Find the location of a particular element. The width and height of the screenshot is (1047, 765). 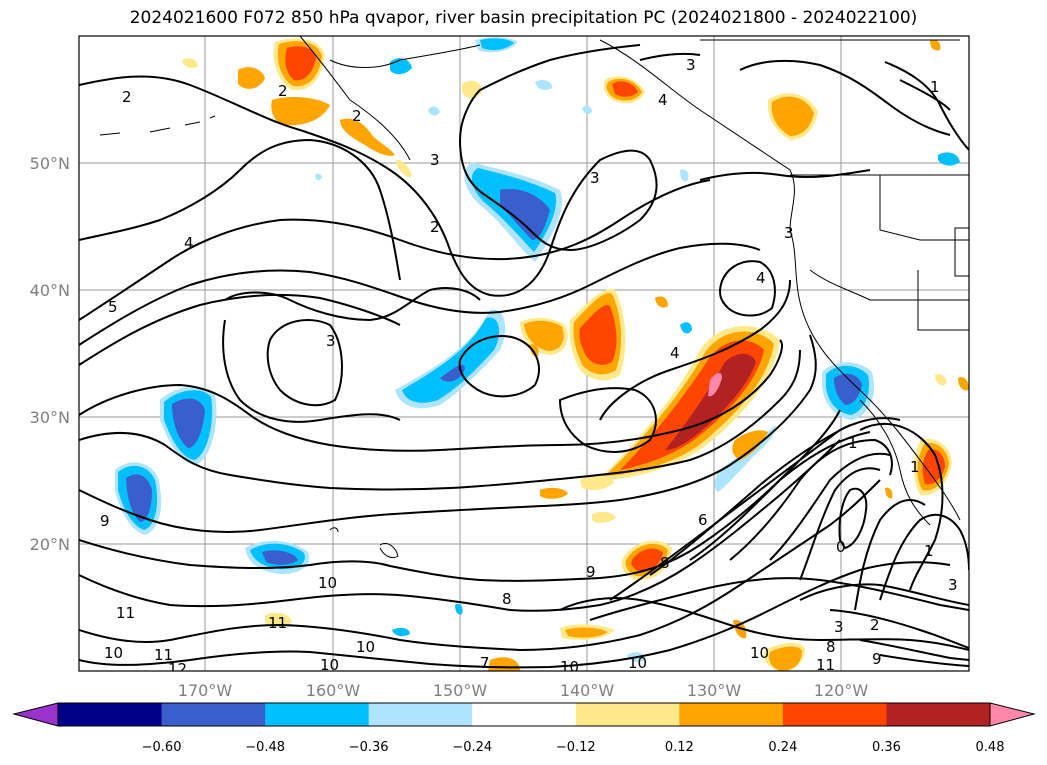

colorbar-tick-label: 0.36 is located at coordinates (886, 747).